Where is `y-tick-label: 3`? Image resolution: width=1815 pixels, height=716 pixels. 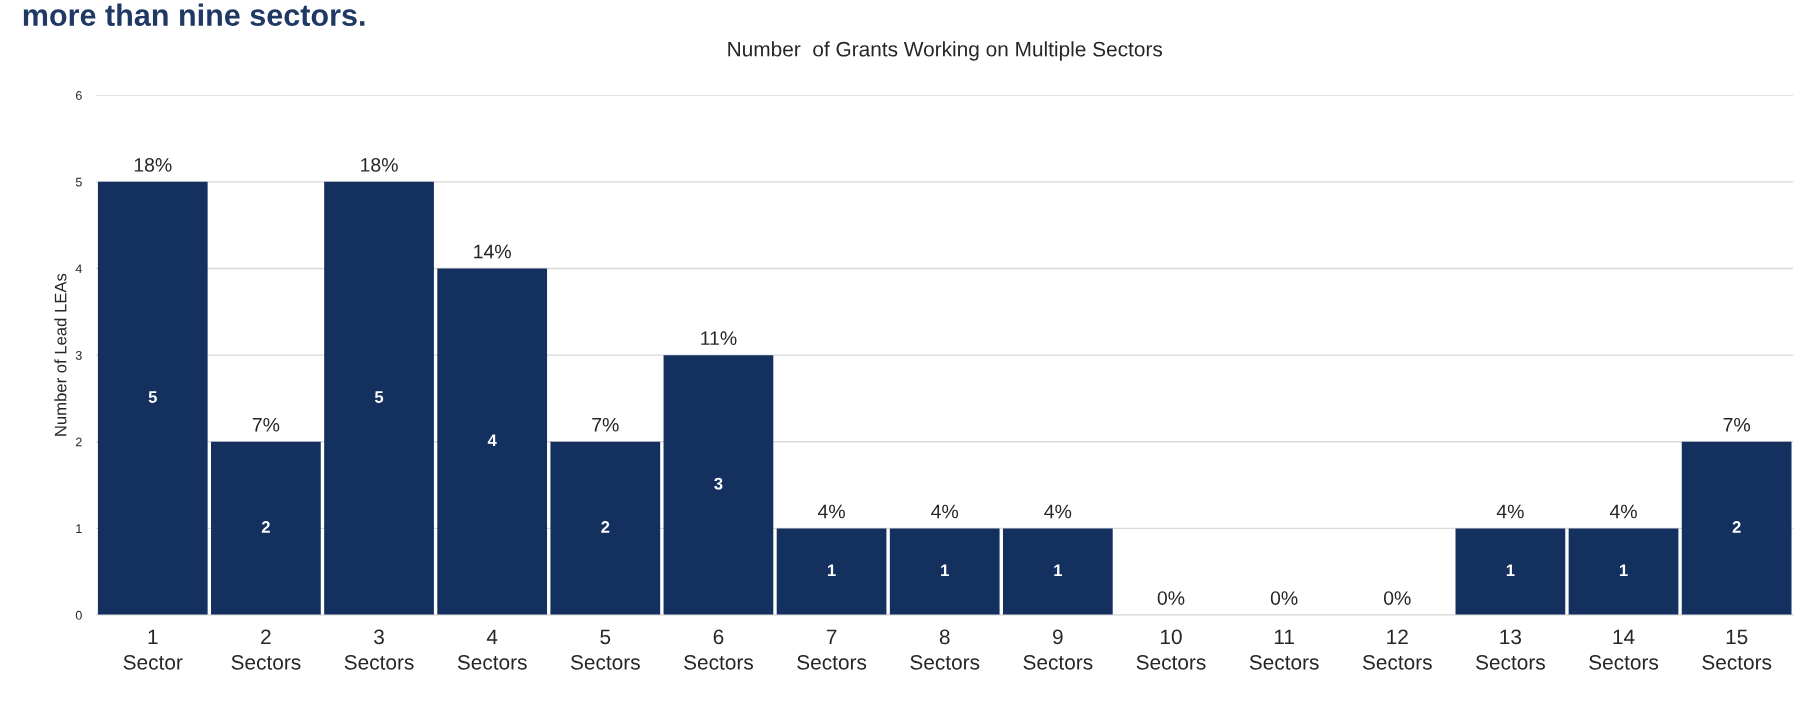 y-tick-label: 3 is located at coordinates (78, 355).